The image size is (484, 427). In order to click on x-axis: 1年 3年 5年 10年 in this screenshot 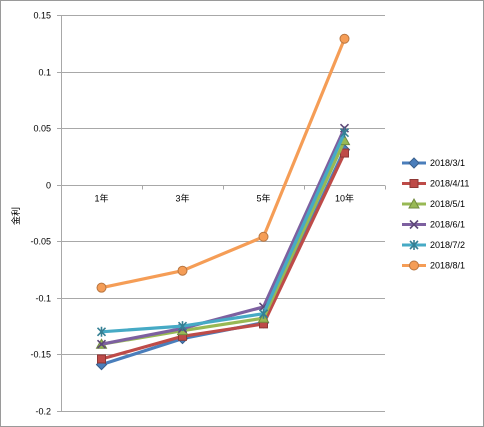, I will do `click(223, 194)`.